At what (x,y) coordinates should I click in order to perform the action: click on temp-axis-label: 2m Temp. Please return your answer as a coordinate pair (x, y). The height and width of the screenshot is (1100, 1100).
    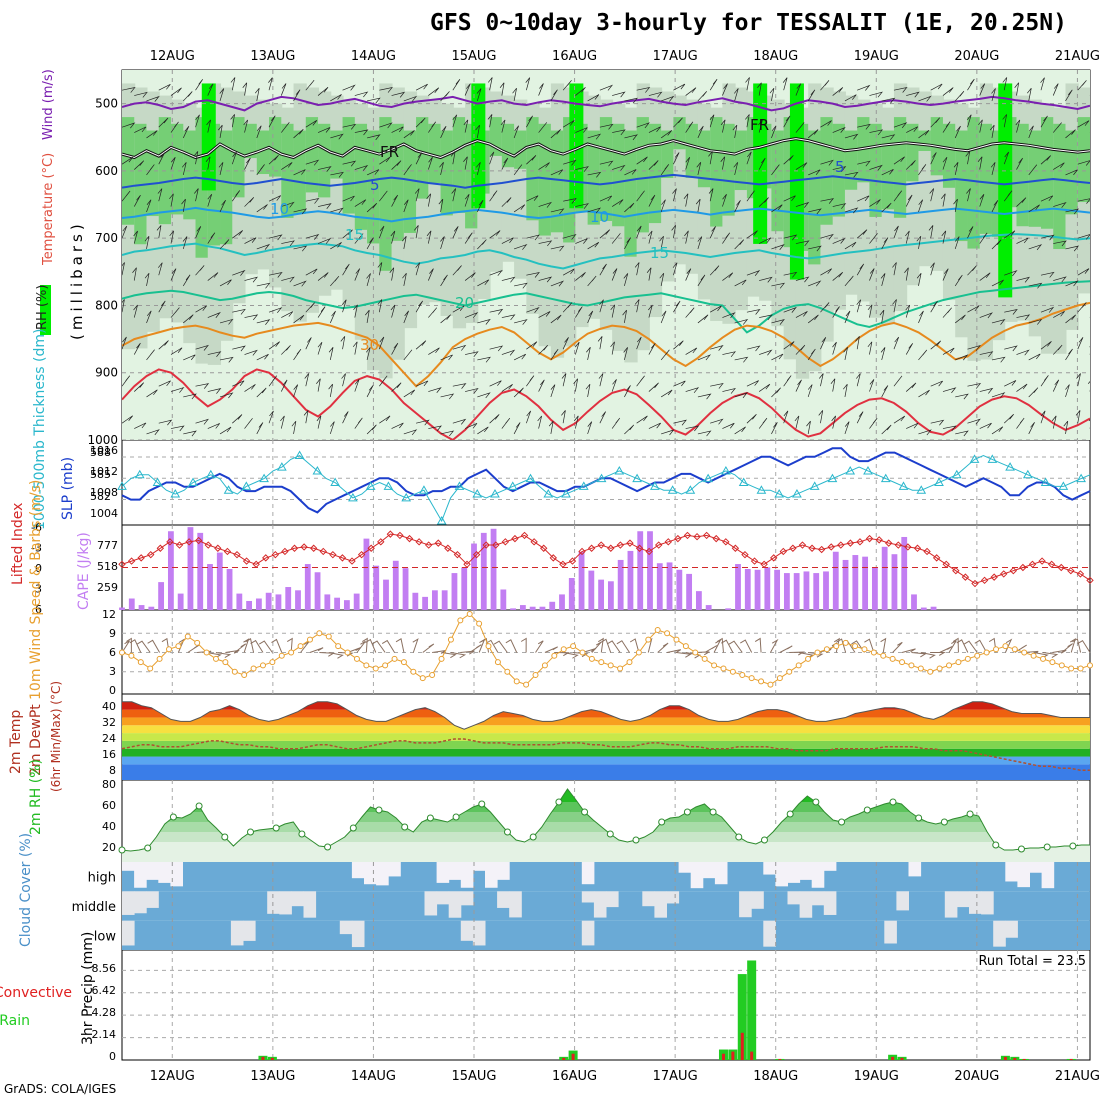
    Looking at the image, I should click on (16, 742).